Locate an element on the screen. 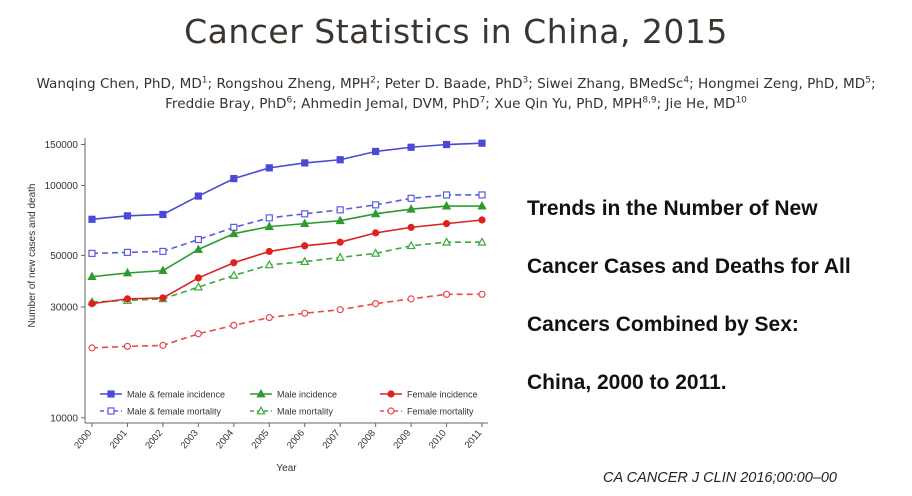  legend-label-female-mortality: Female mortality is located at coordinates (440, 412).